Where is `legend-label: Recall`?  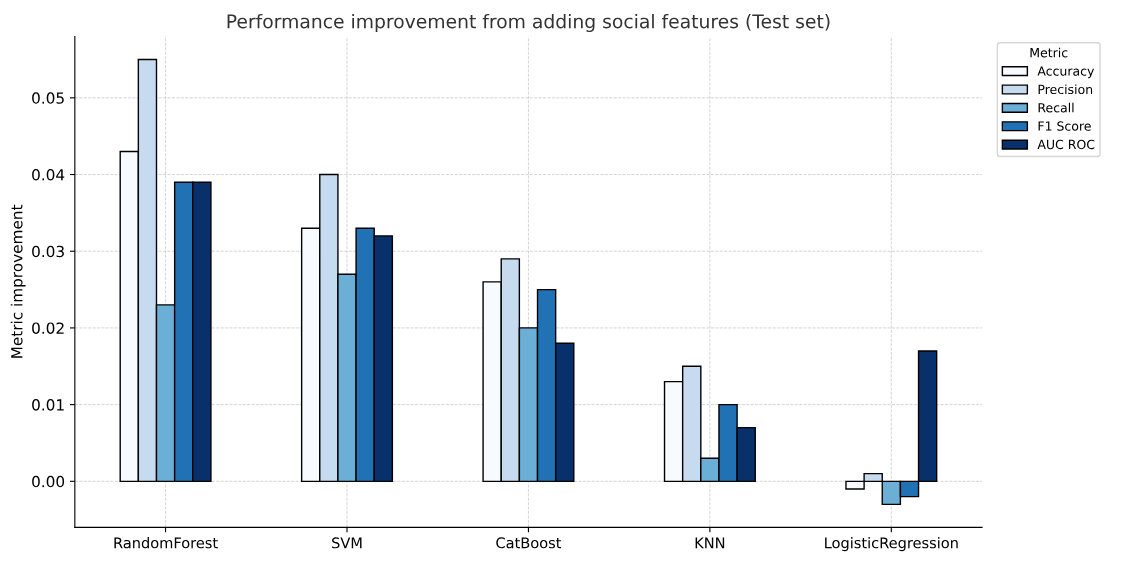
legend-label: Recall is located at coordinates (1056, 107).